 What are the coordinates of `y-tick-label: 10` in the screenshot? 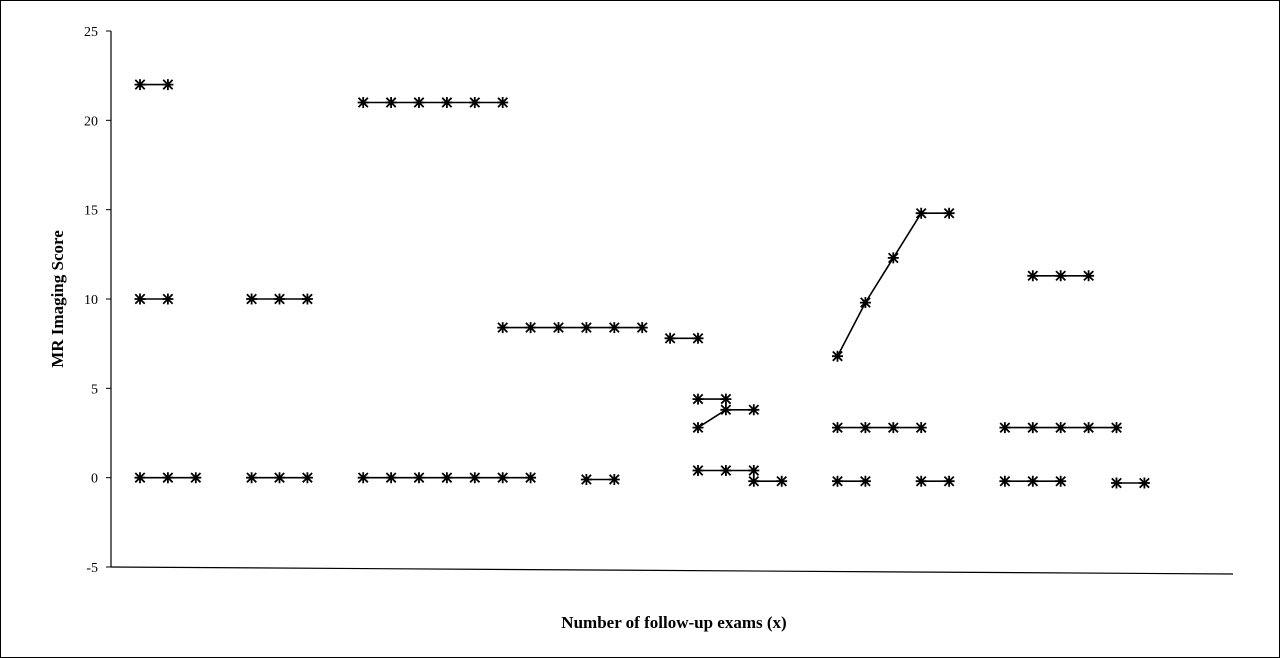 It's located at (91, 300).